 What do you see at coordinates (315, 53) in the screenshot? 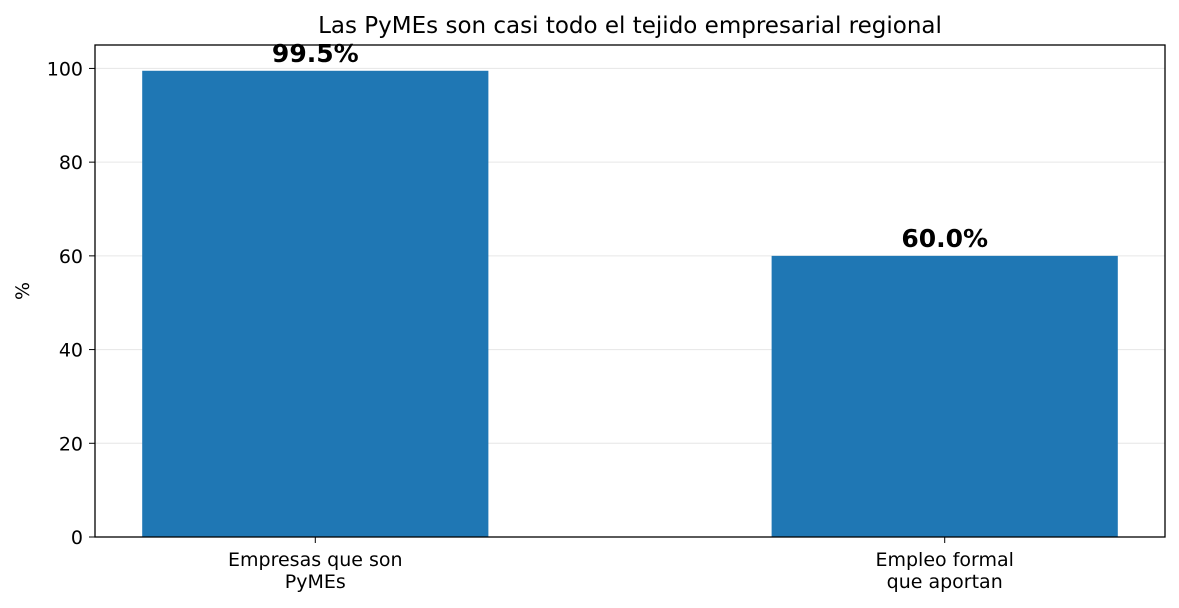
I see `value-label: 99.5%` at bounding box center [315, 53].